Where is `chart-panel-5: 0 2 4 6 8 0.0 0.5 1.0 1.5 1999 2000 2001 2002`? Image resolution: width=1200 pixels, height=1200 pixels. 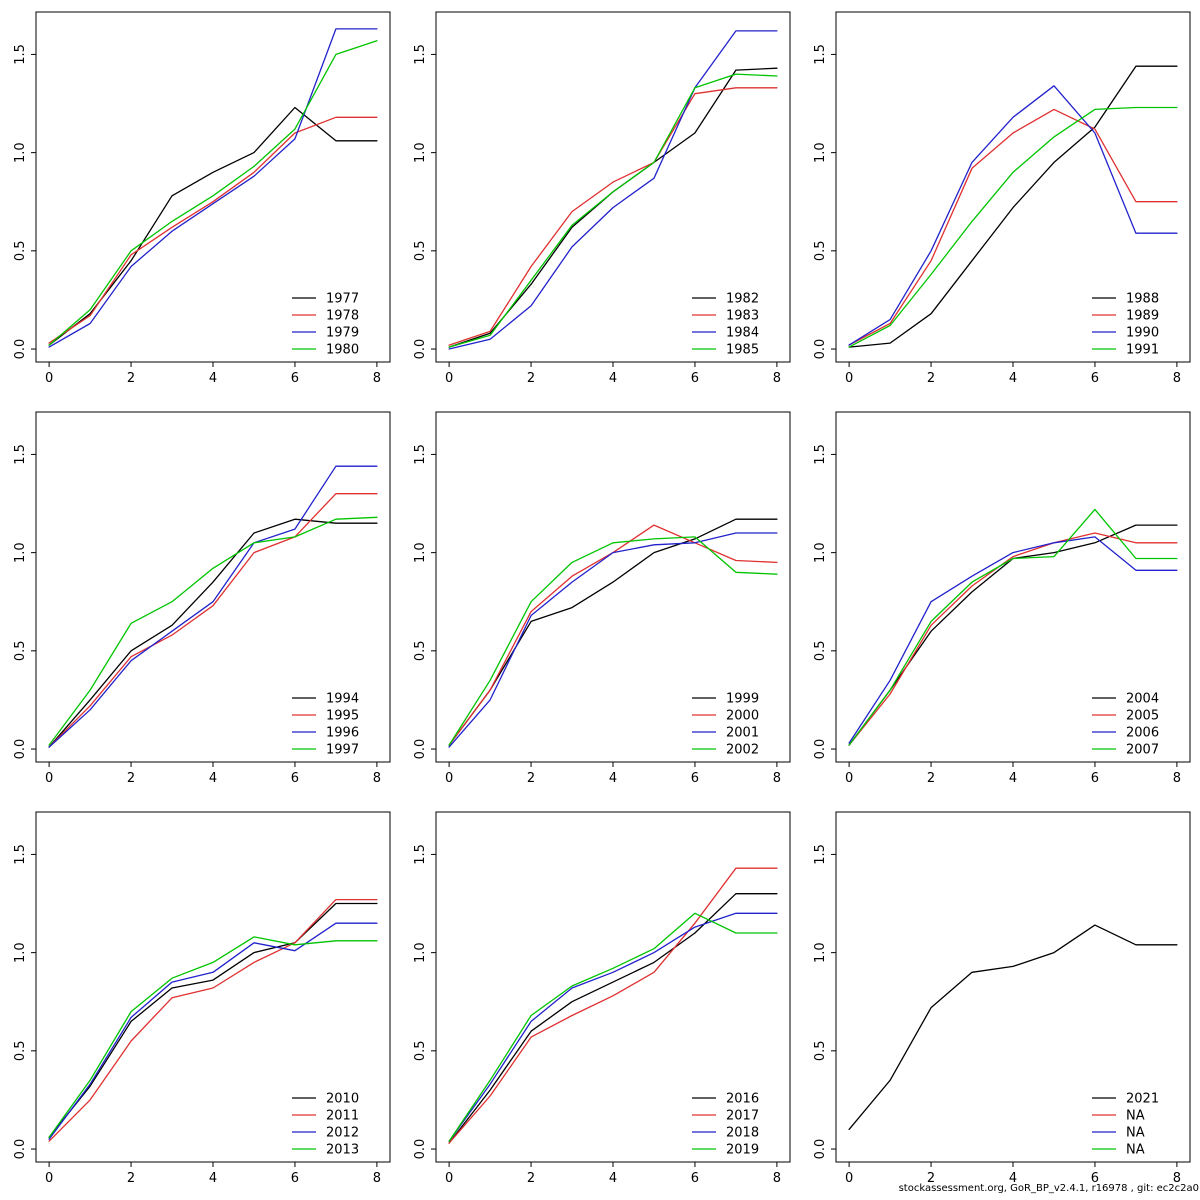
chart-panel-5: 0 2 4 6 8 0.0 0.5 1.0 1.5 1999 2000 2001 2002 is located at coordinates (602, 598).